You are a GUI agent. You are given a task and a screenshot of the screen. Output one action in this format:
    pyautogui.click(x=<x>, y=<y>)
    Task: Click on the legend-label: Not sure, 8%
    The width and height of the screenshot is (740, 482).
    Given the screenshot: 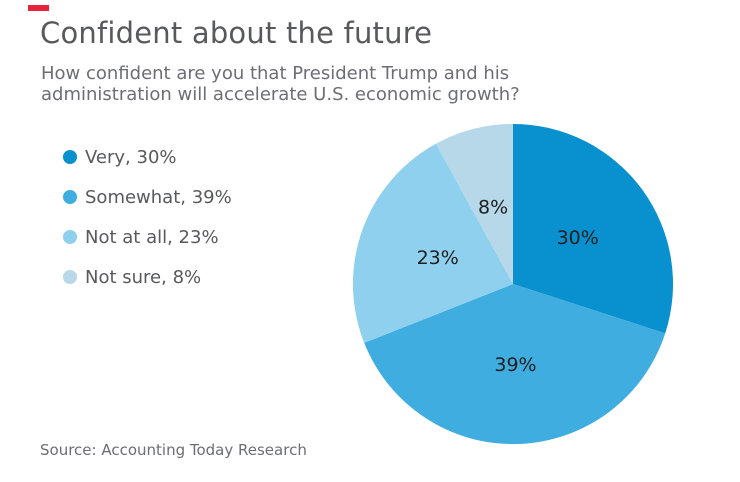 What is the action you would take?
    pyautogui.click(x=143, y=277)
    